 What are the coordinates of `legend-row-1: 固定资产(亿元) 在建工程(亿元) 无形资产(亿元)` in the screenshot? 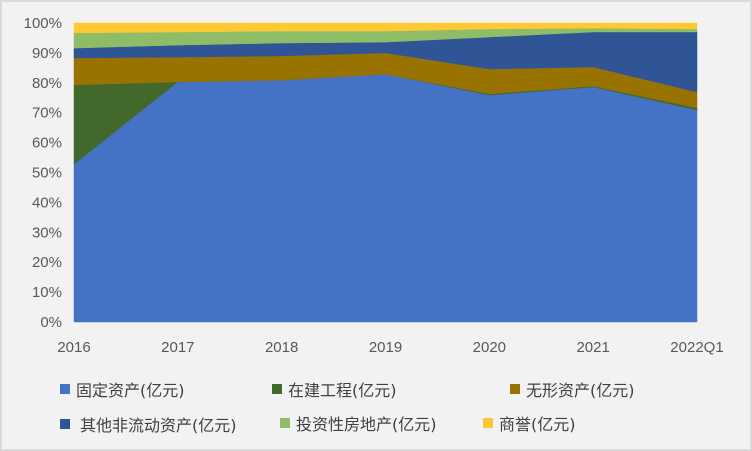 It's located at (380, 389).